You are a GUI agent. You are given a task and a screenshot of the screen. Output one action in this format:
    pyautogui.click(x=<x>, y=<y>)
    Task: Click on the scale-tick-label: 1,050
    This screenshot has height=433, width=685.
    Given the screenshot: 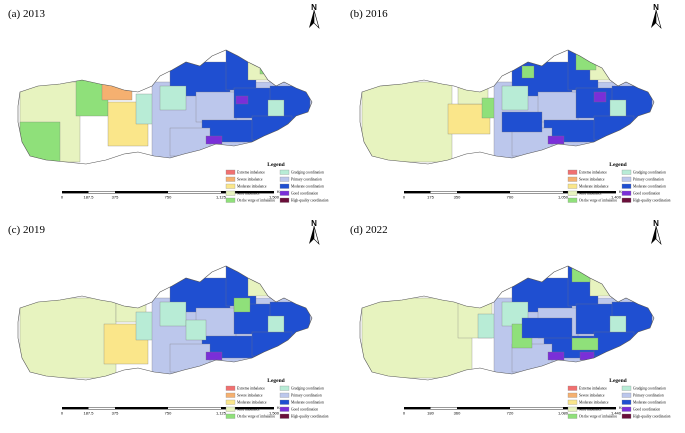 What is the action you would take?
    pyautogui.click(x=563, y=197)
    